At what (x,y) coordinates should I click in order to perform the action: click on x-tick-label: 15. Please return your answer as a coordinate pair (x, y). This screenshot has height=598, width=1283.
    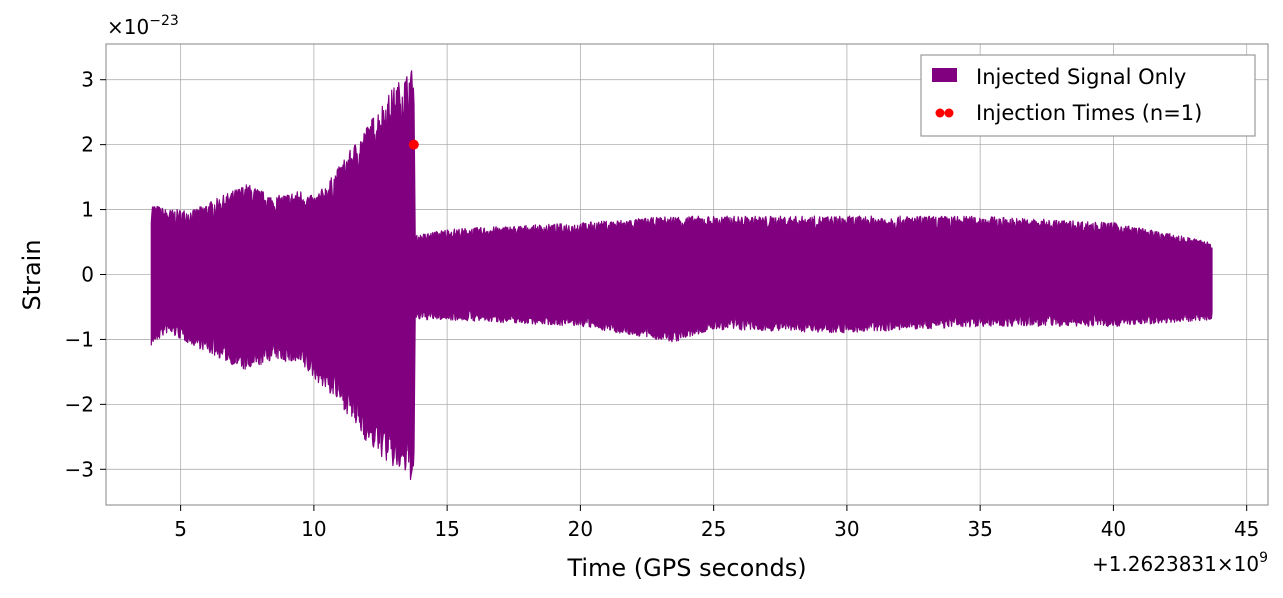
    Looking at the image, I should click on (446, 529).